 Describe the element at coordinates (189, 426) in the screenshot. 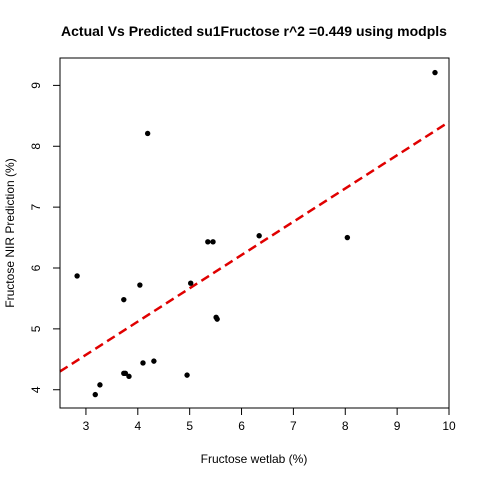

I see `x-tick-label: 5` at that location.